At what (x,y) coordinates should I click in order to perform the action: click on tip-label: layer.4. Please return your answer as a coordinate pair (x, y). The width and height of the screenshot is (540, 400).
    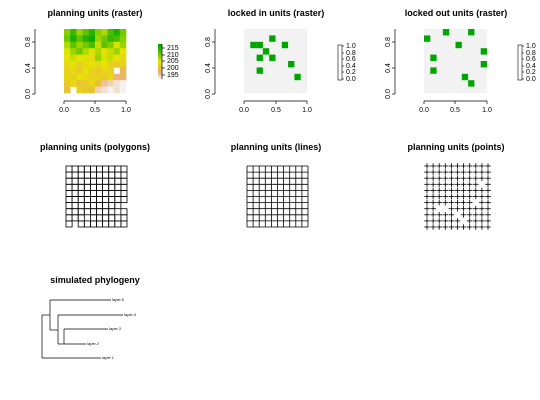
    Looking at the image, I should click on (130, 314).